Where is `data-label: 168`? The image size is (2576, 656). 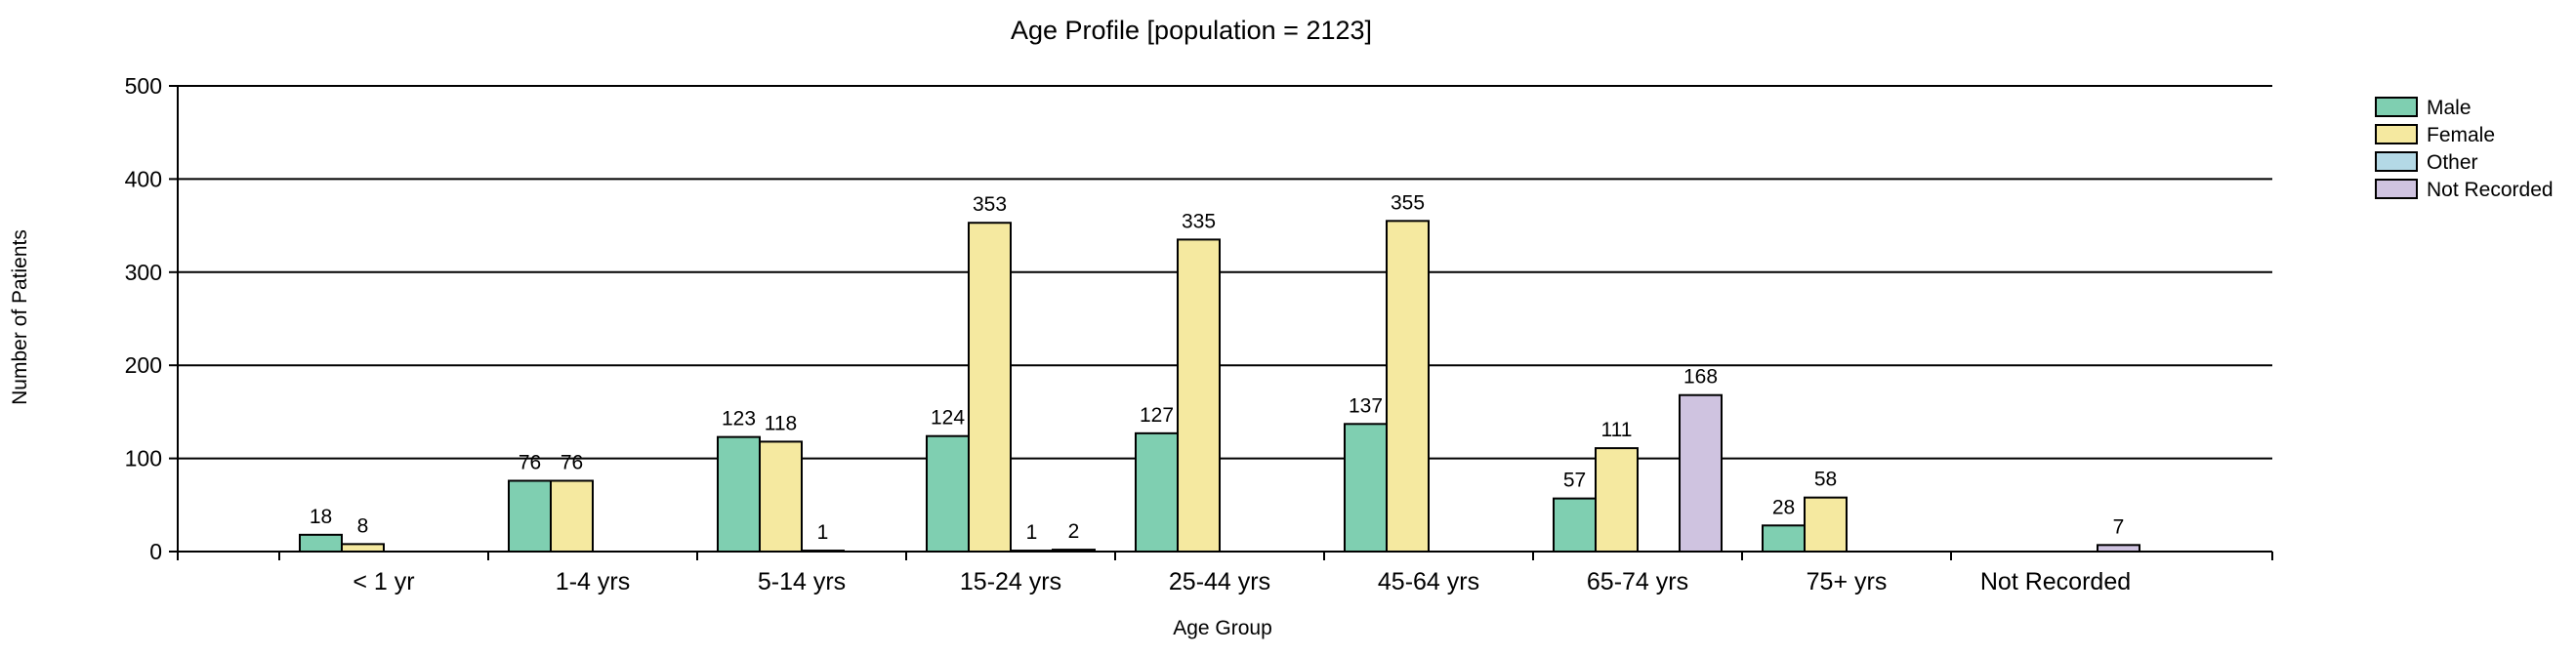 data-label: 168 is located at coordinates (1701, 377).